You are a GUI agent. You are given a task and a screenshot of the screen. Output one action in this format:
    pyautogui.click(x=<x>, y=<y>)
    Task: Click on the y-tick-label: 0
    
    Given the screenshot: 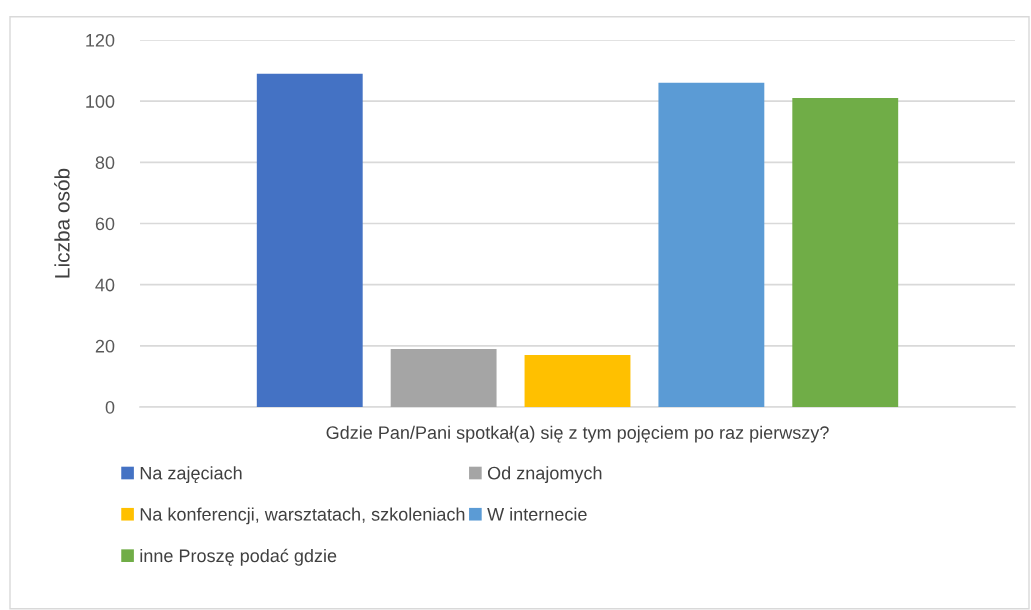 What is the action you would take?
    pyautogui.click(x=110, y=407)
    